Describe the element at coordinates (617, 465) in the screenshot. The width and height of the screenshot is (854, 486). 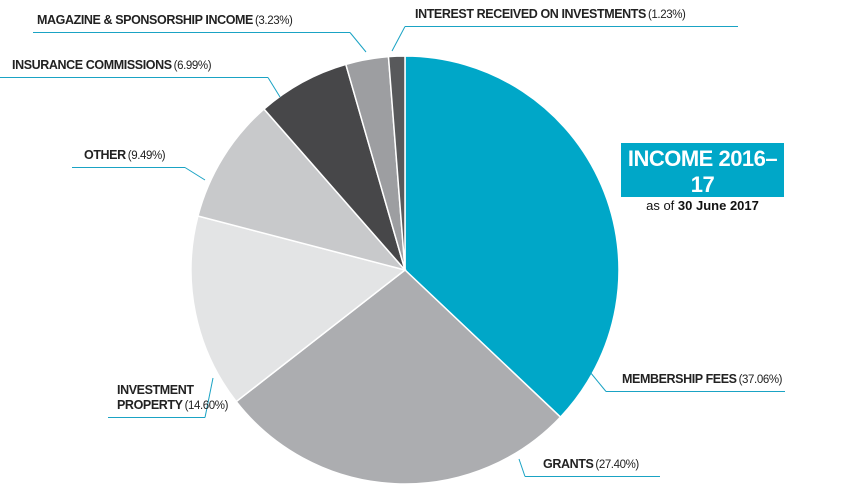
I see `value-label: (27.40%)` at that location.